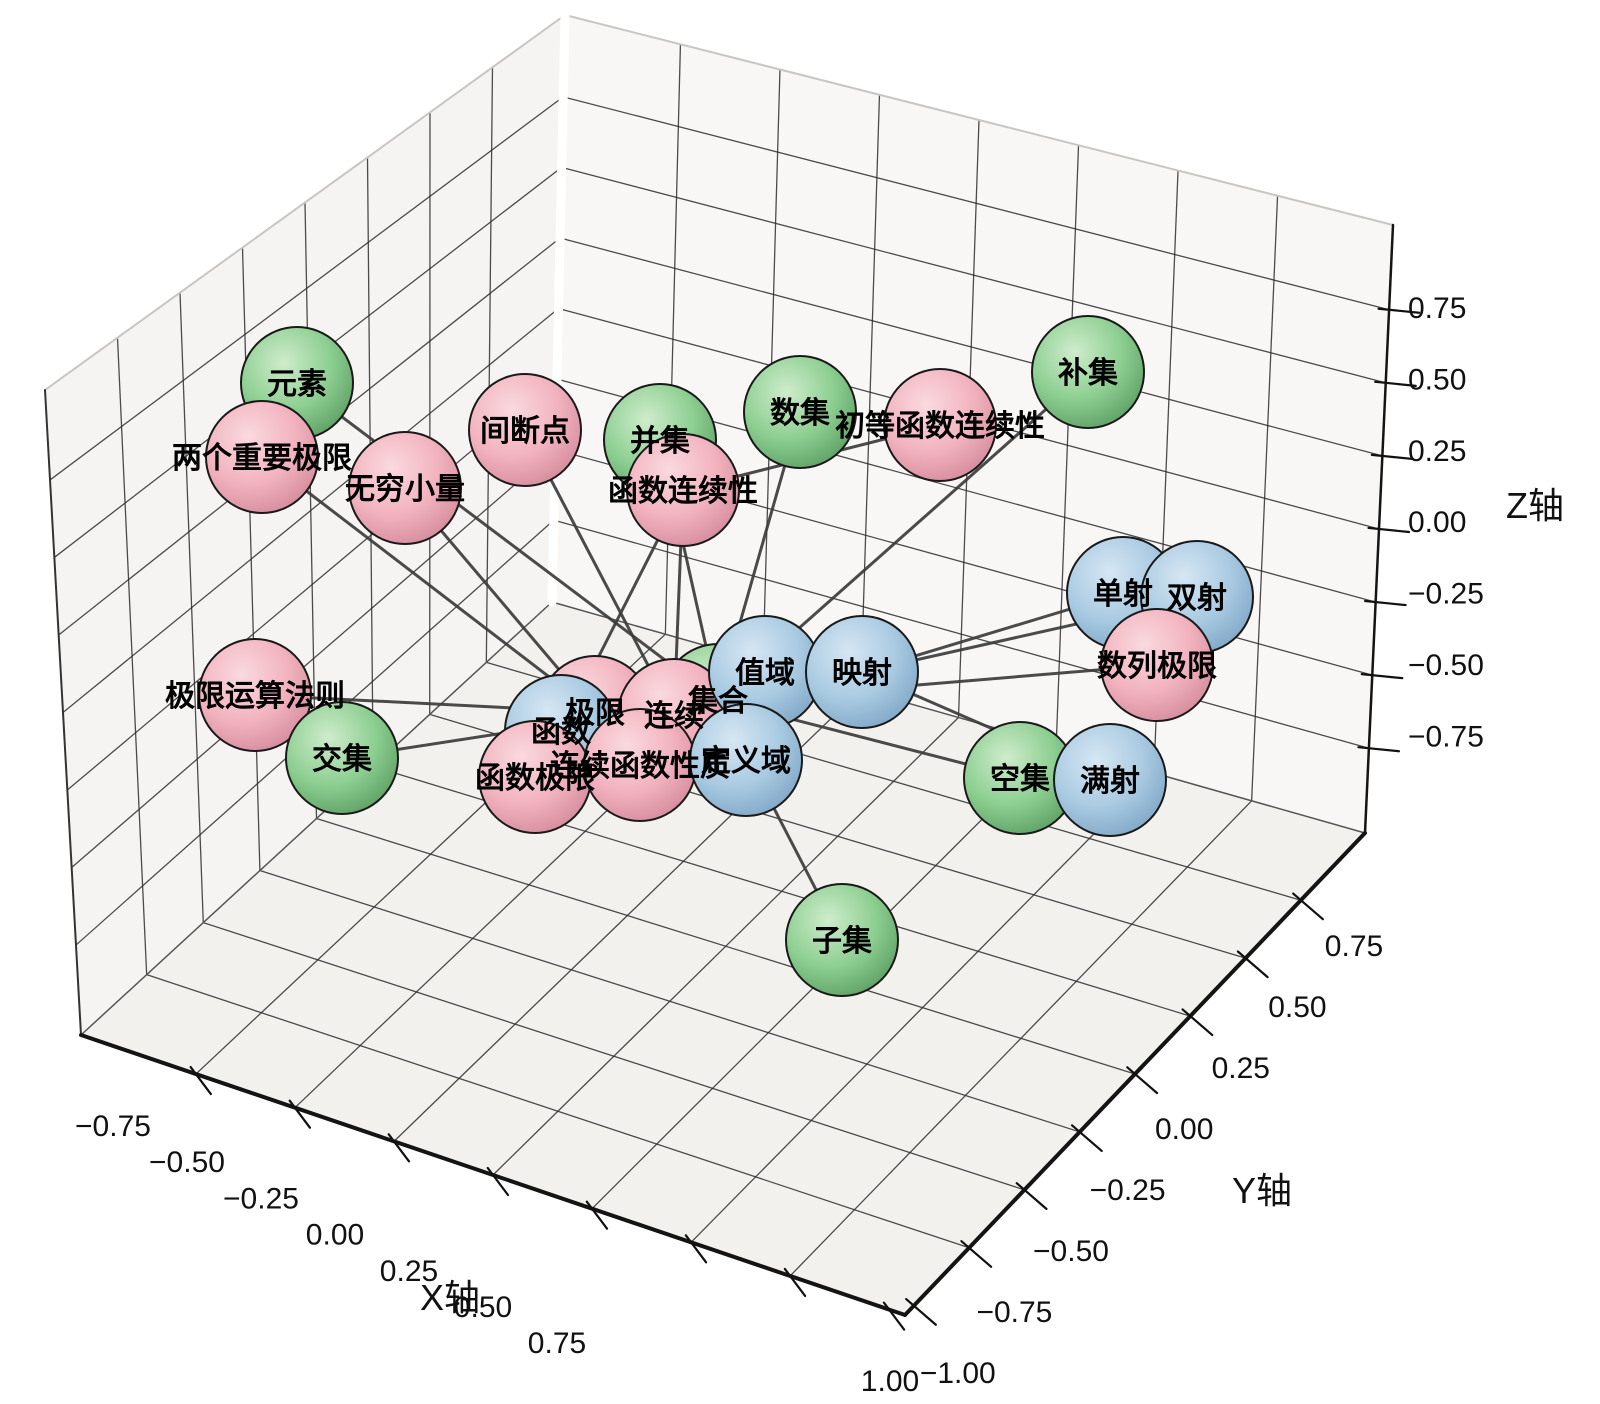  I want to click on node-间断点, so click(525, 430).